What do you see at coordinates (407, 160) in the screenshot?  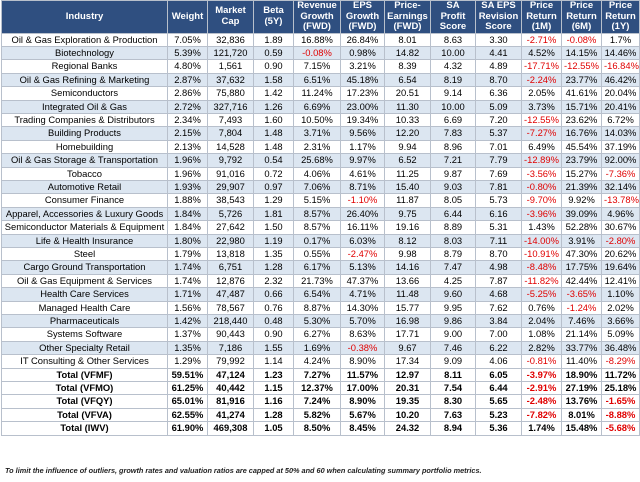 I see `value-cell: 6.52` at bounding box center [407, 160].